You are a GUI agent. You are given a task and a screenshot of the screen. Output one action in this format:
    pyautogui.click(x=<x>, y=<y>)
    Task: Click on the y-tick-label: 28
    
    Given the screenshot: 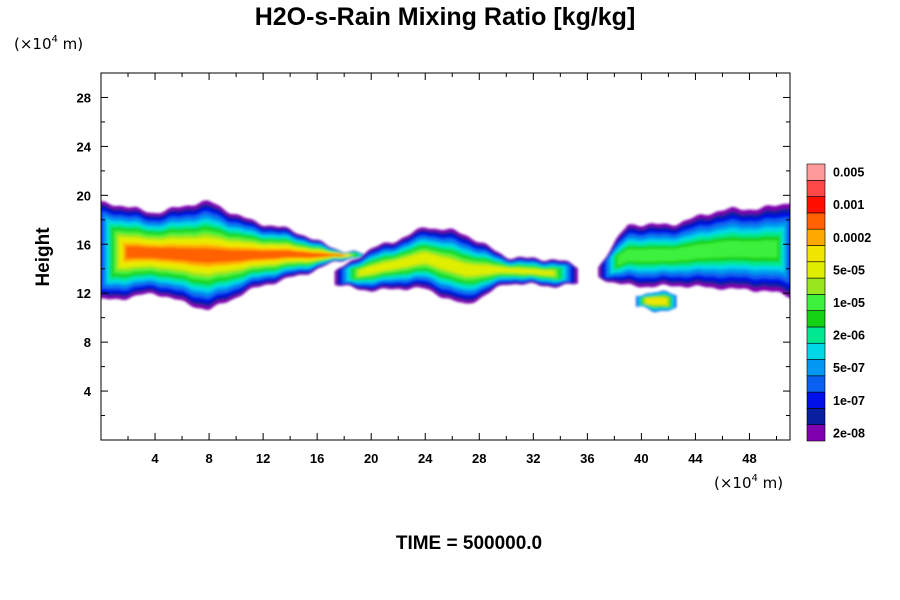 What is the action you would take?
    pyautogui.click(x=84, y=97)
    